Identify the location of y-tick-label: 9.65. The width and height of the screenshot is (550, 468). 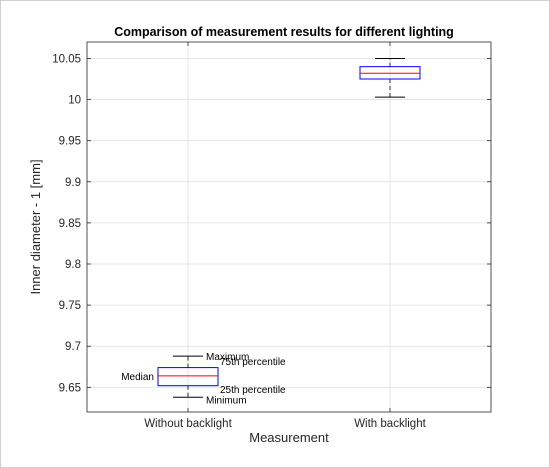
(70, 388).